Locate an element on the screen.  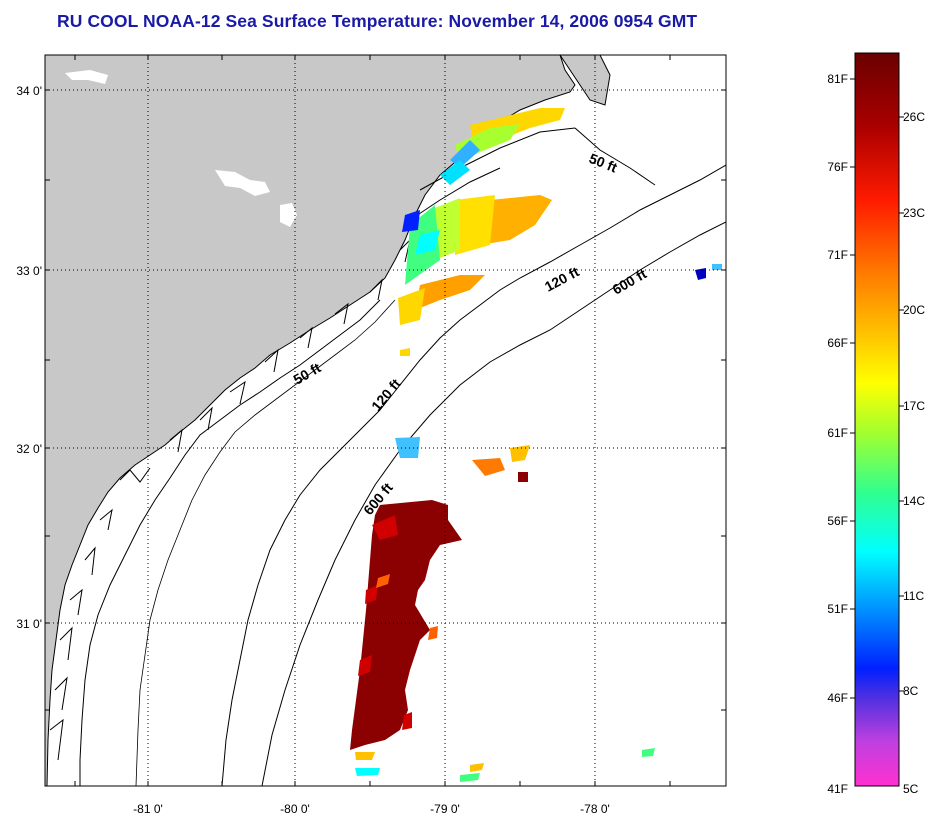
celsius-label: 8C is located at coordinates (911, 691).